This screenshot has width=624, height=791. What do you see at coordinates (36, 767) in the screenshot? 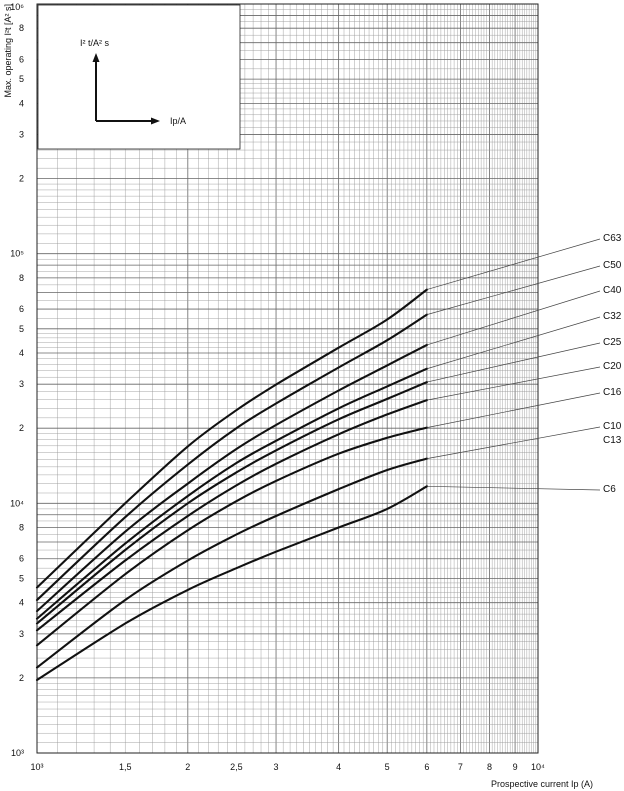
I see `x-tick-label: 10³` at bounding box center [36, 767].